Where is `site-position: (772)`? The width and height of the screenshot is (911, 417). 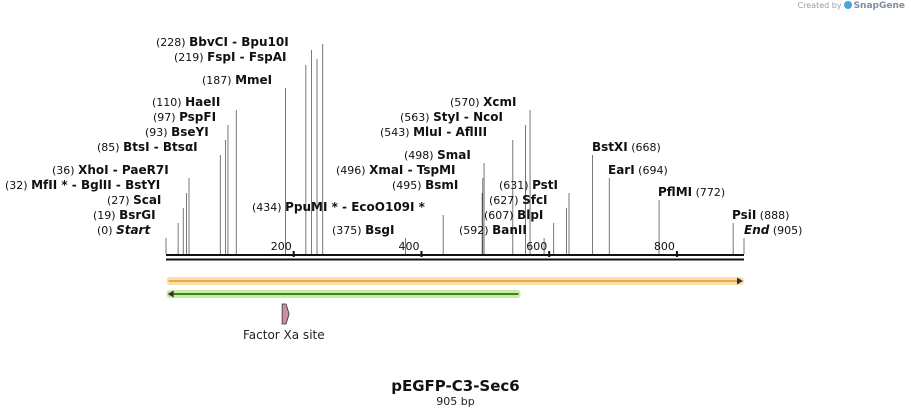
site-position: (772) is located at coordinates (708, 192).